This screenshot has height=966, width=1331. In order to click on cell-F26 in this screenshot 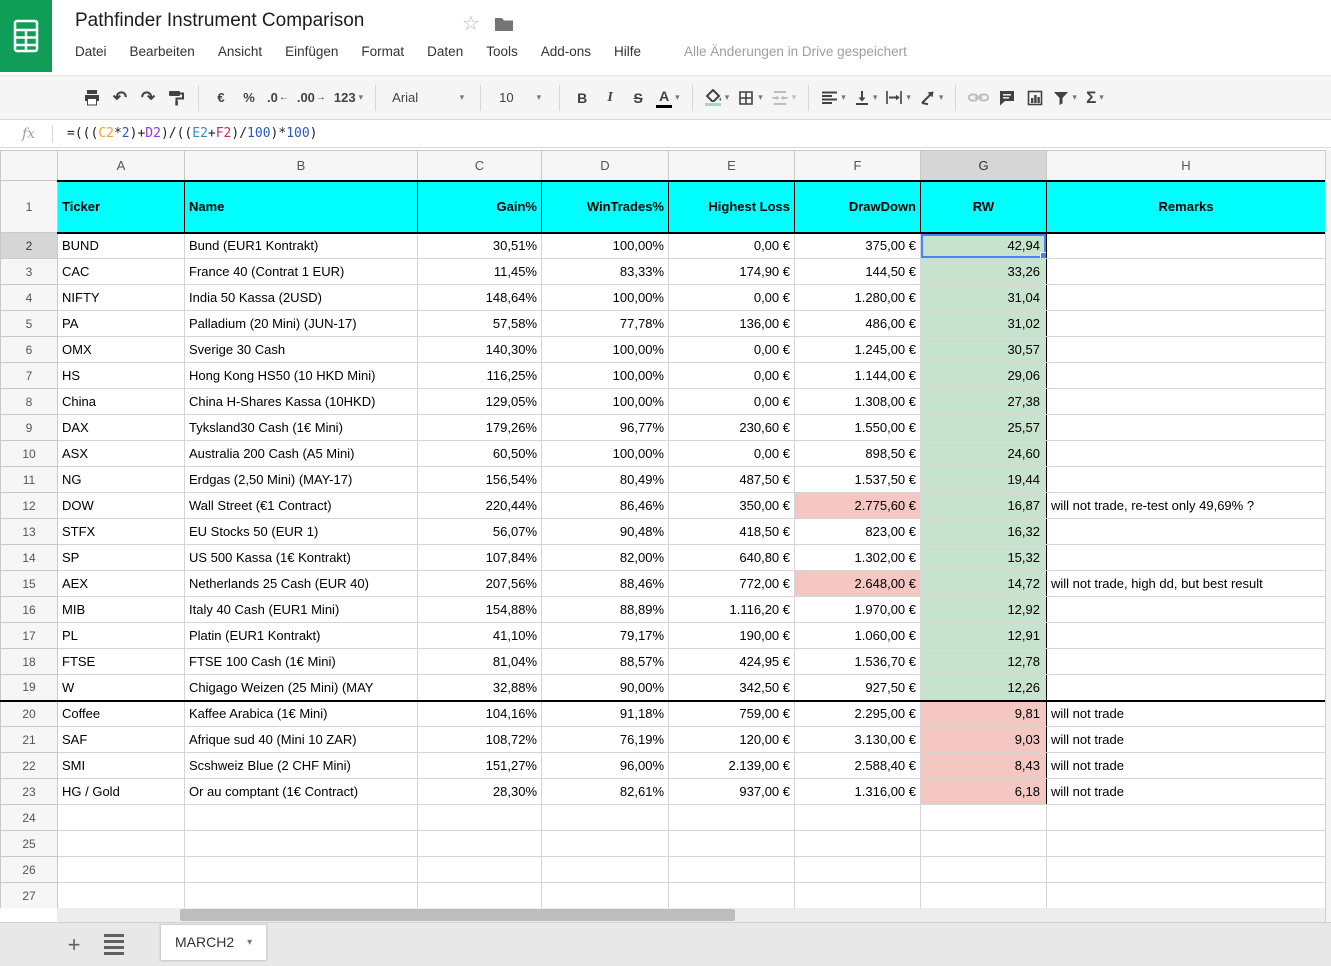, I will do `click(857, 869)`.